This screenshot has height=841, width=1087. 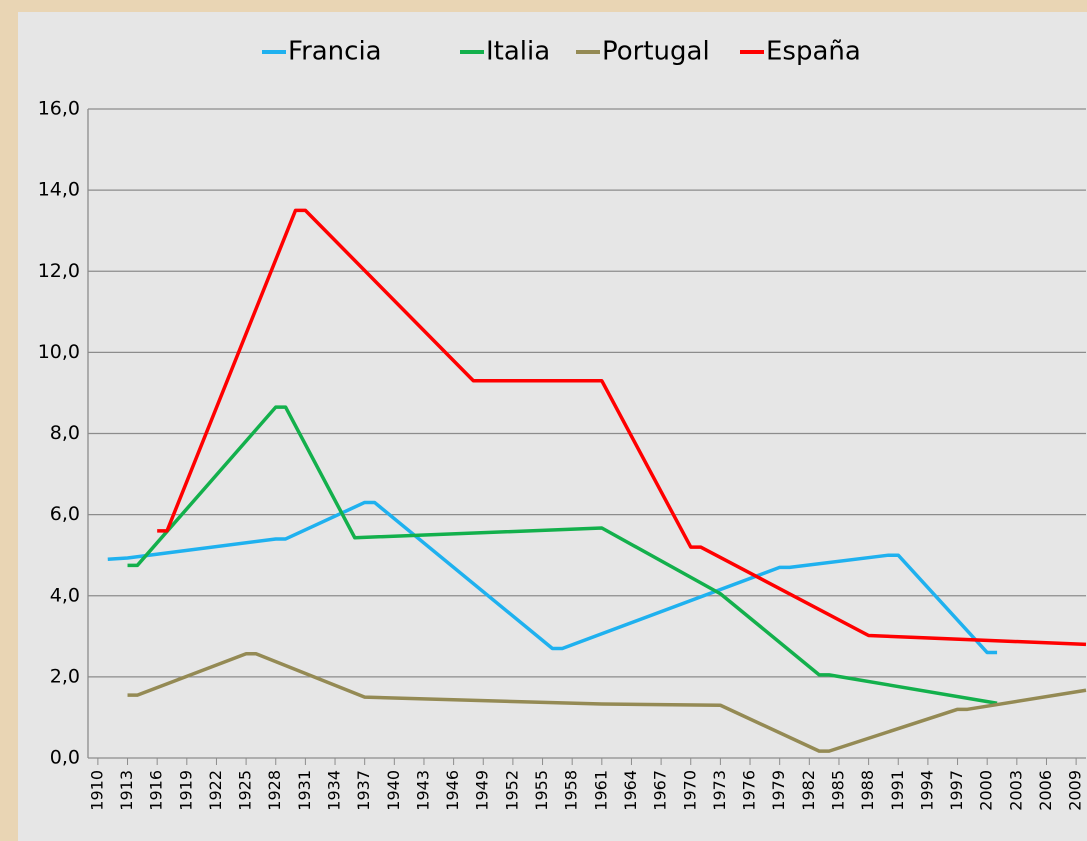 I want to click on x-tick-label: 1943, so click(x=422, y=790).